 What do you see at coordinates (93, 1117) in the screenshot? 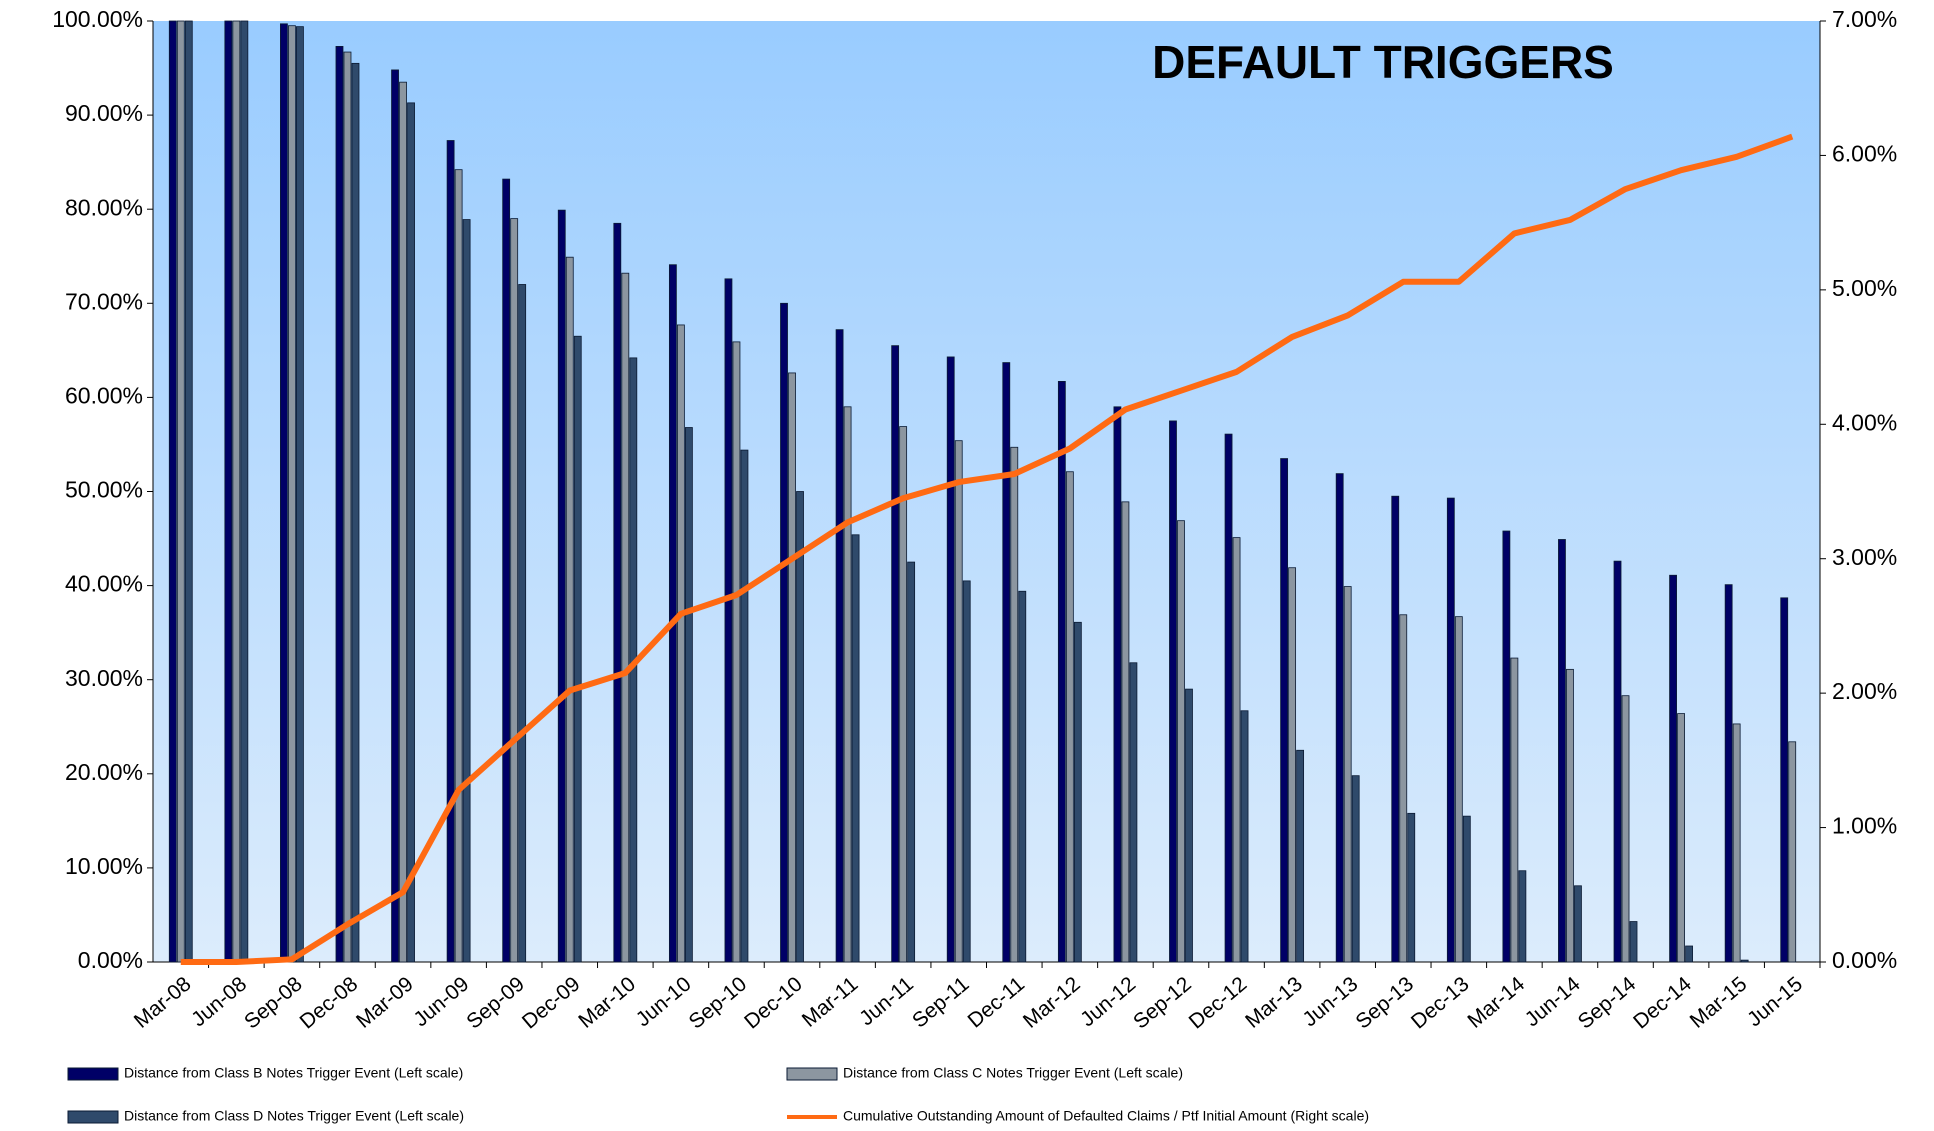
I see `legend-marker` at bounding box center [93, 1117].